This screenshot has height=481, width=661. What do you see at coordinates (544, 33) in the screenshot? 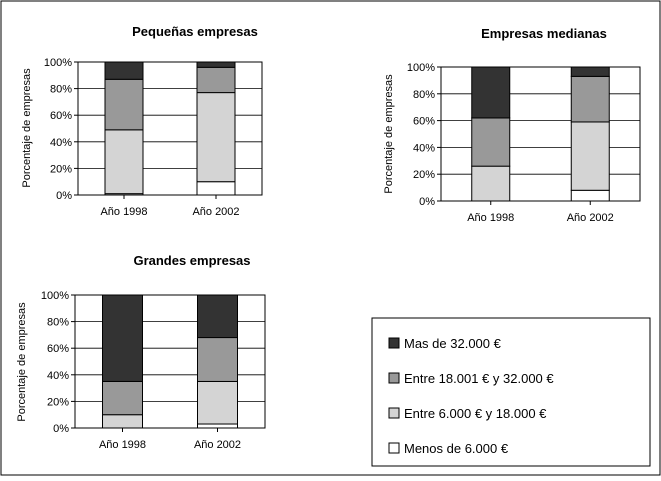
I see `chart-title: Empresas medianas` at bounding box center [544, 33].